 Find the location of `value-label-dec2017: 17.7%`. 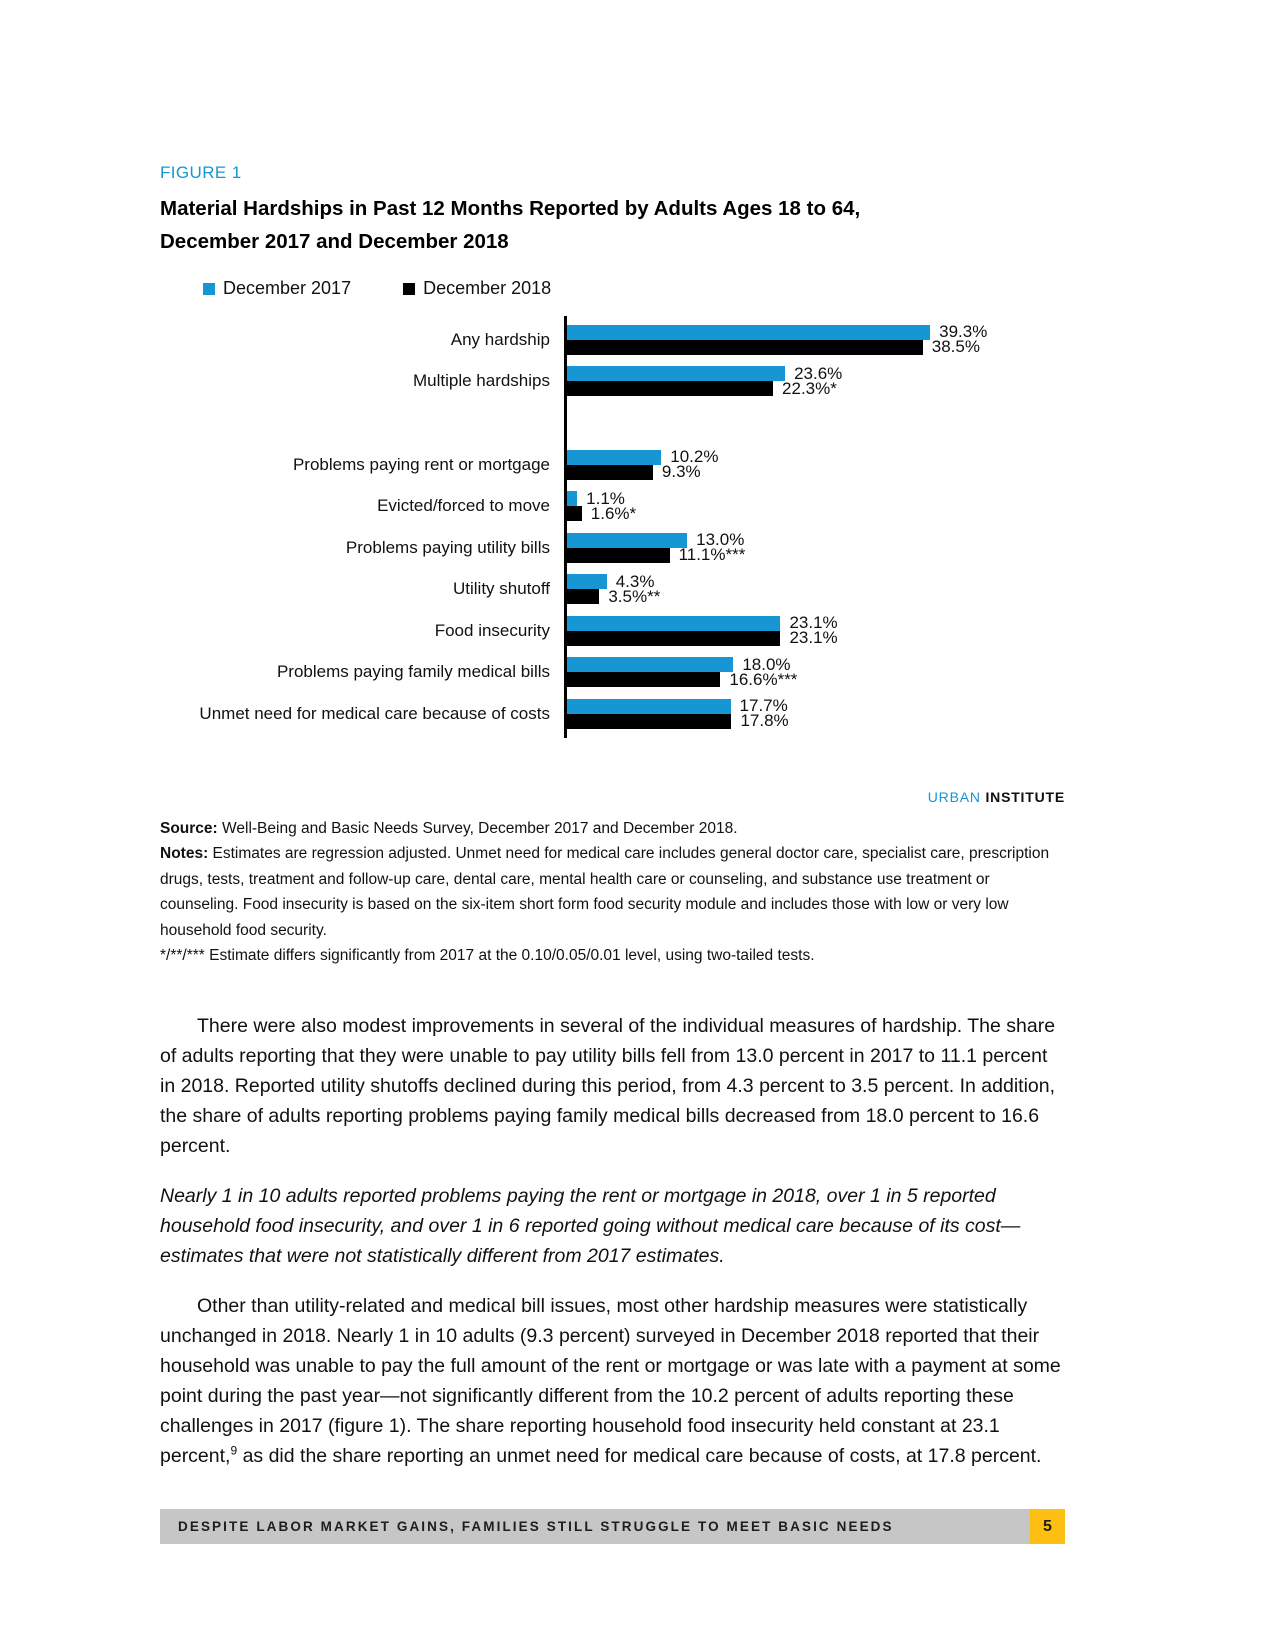

value-label-dec2017: 17.7% is located at coordinates (763, 706).